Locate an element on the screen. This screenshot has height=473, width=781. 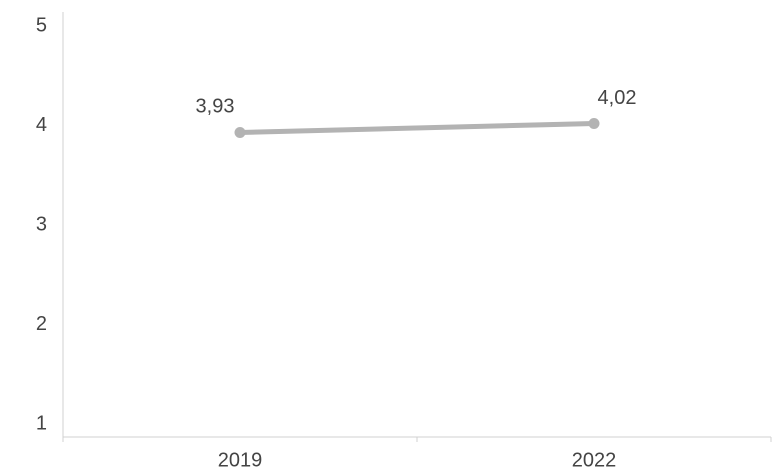
y-tick-label: 4 is located at coordinates (41, 125).